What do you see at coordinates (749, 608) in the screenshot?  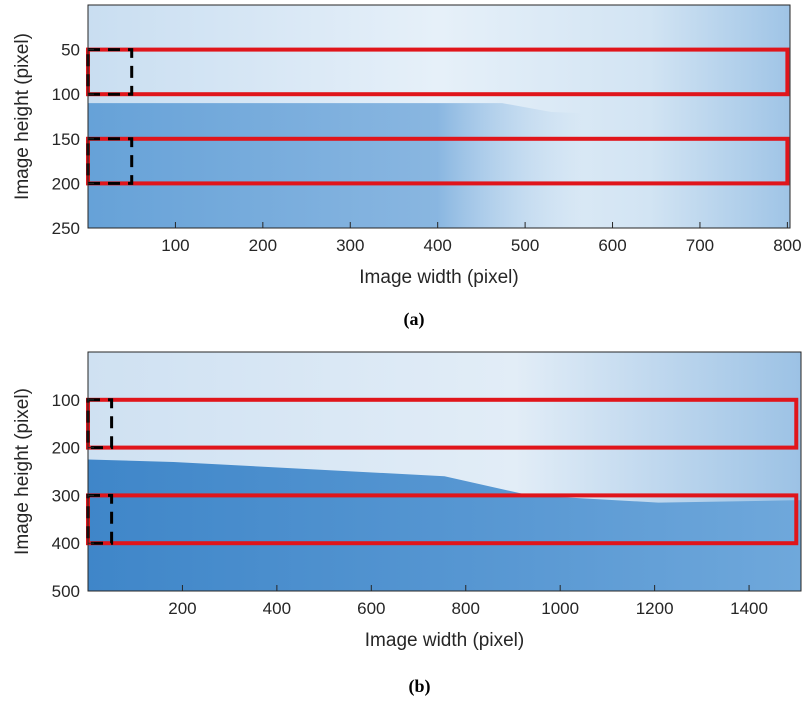 I see `x-tick-label: 1400` at bounding box center [749, 608].